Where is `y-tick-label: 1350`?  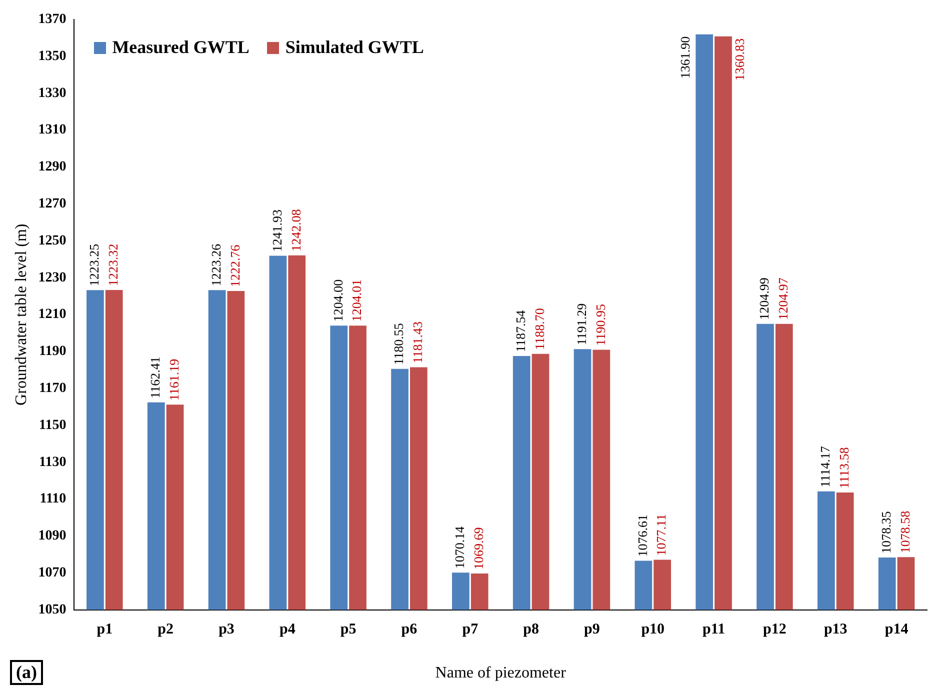
y-tick-label: 1350 is located at coordinates (52, 56).